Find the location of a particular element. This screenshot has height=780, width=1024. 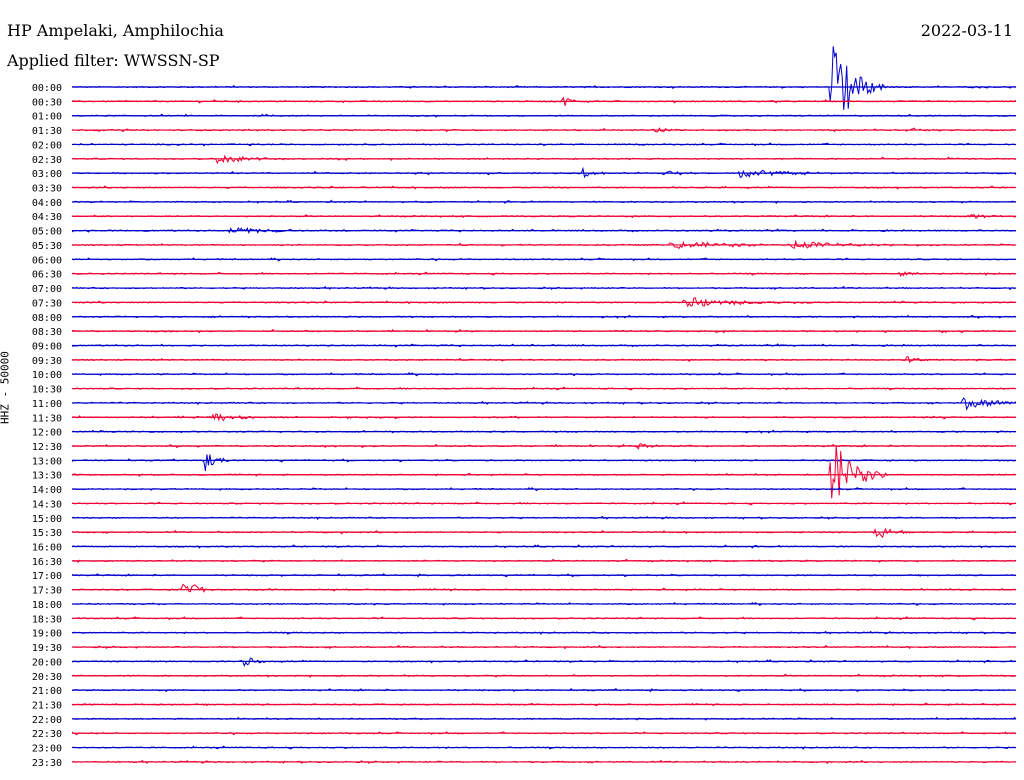

row-time-label: 12:00 is located at coordinates (47, 433).